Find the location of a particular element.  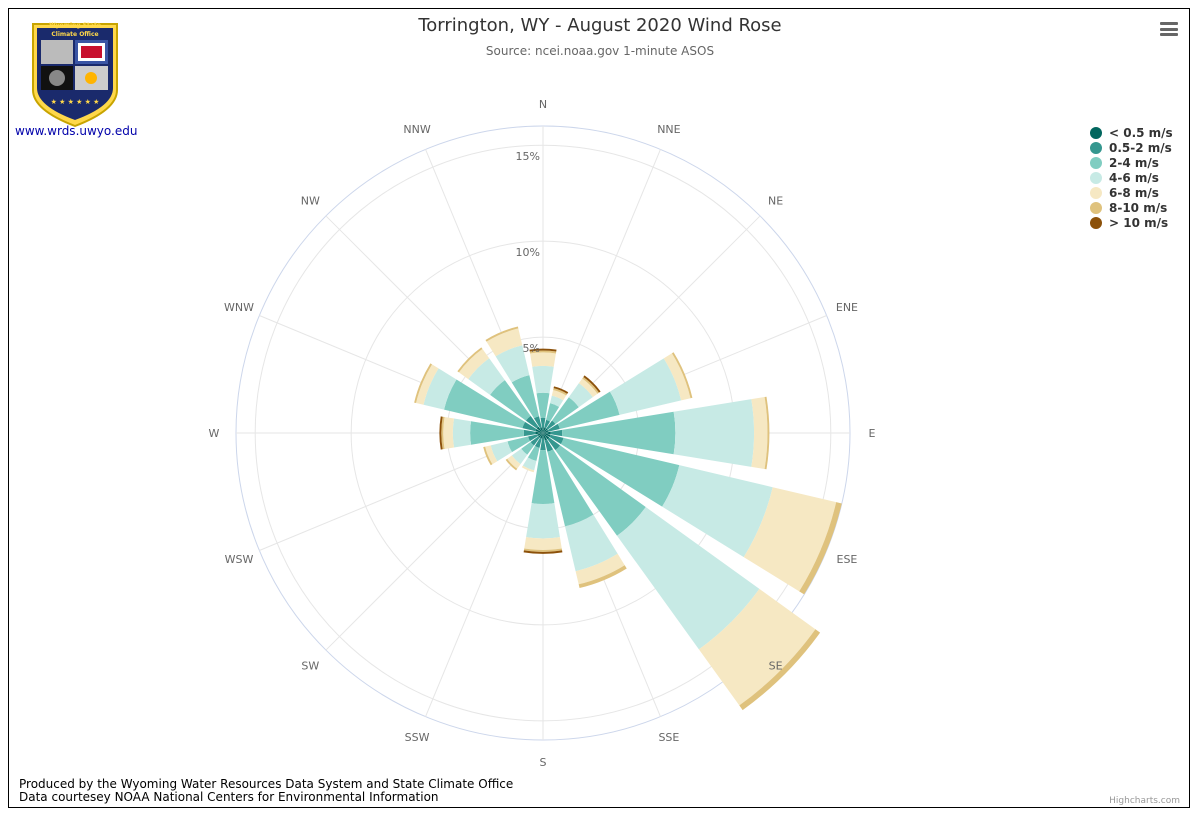

legend-item: 6-8 m/s is located at coordinates (1131, 192).